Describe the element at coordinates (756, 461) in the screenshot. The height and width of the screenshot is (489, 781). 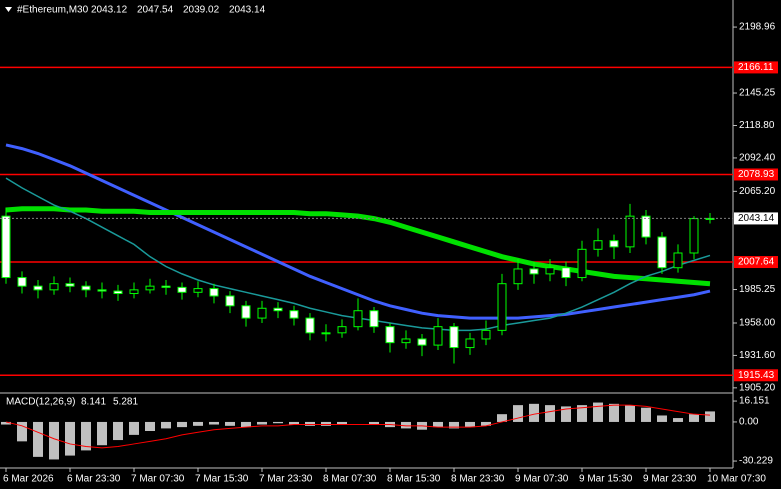
I see `y-tick-label: -30.229` at that location.